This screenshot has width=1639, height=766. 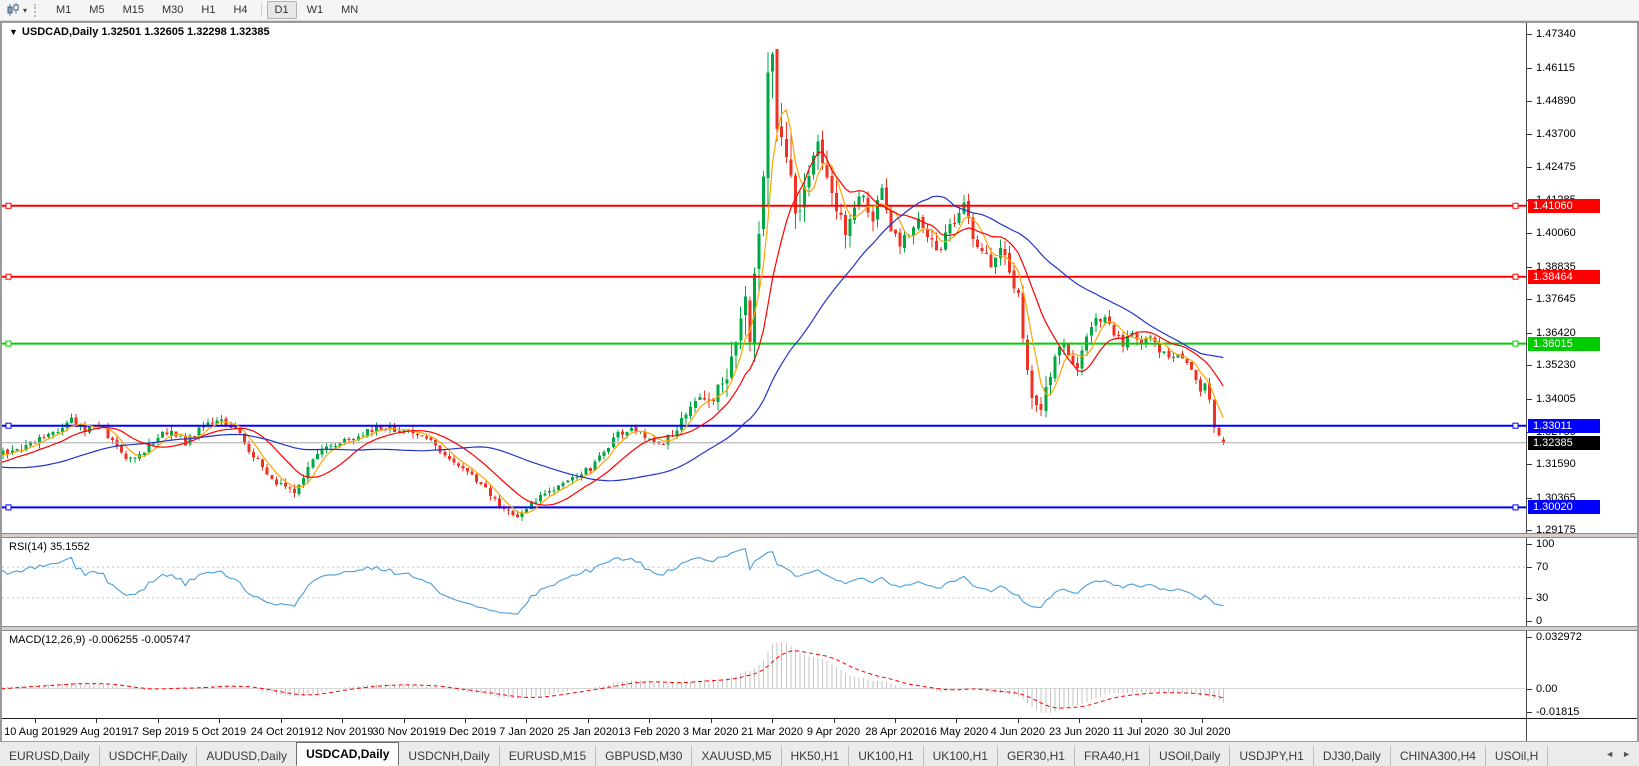 What do you see at coordinates (1581, 674) in the screenshot?
I see `macd-axis: 0.032972 0.00 -0.01815` at bounding box center [1581, 674].